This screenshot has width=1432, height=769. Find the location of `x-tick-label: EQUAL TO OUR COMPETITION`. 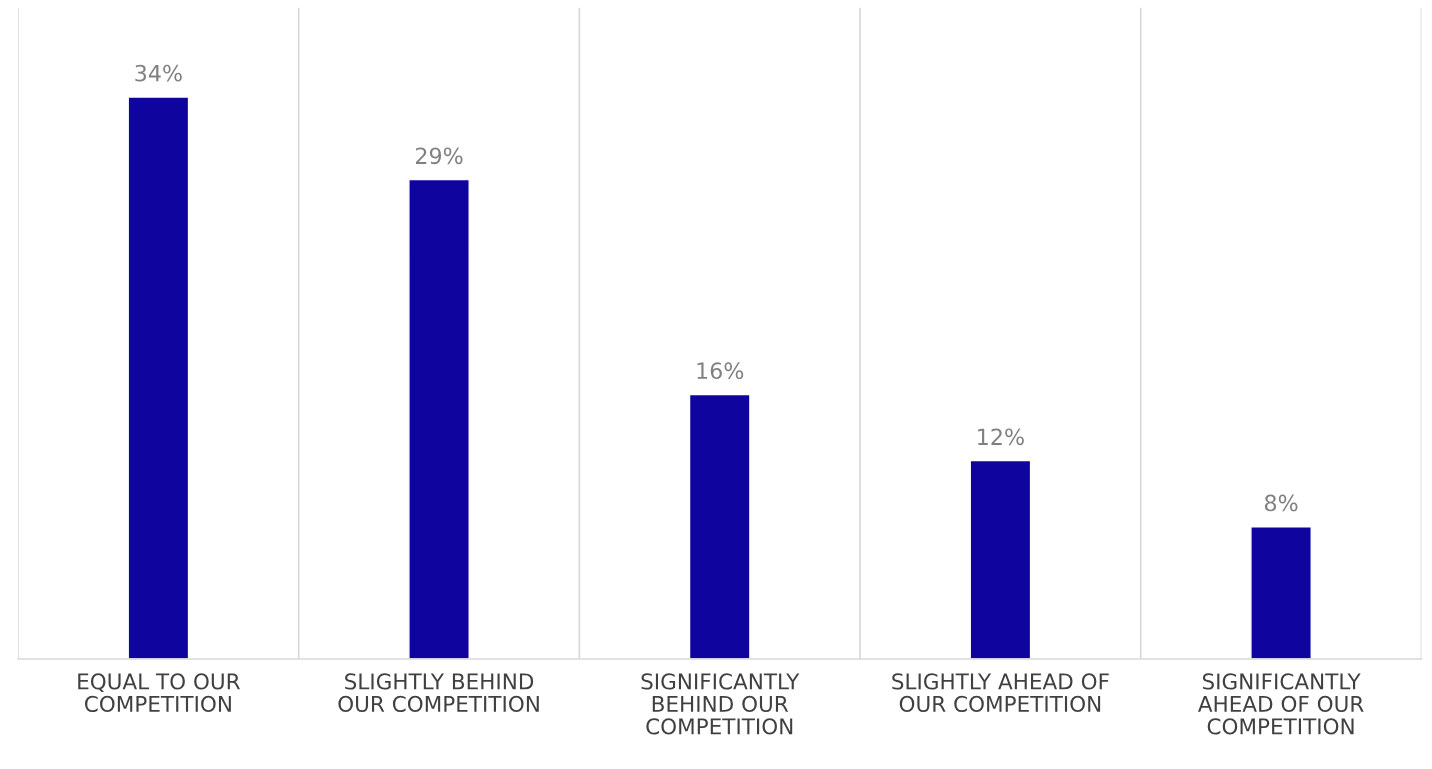

x-tick-label: EQUAL TO OUR COMPETITION is located at coordinates (159, 693).